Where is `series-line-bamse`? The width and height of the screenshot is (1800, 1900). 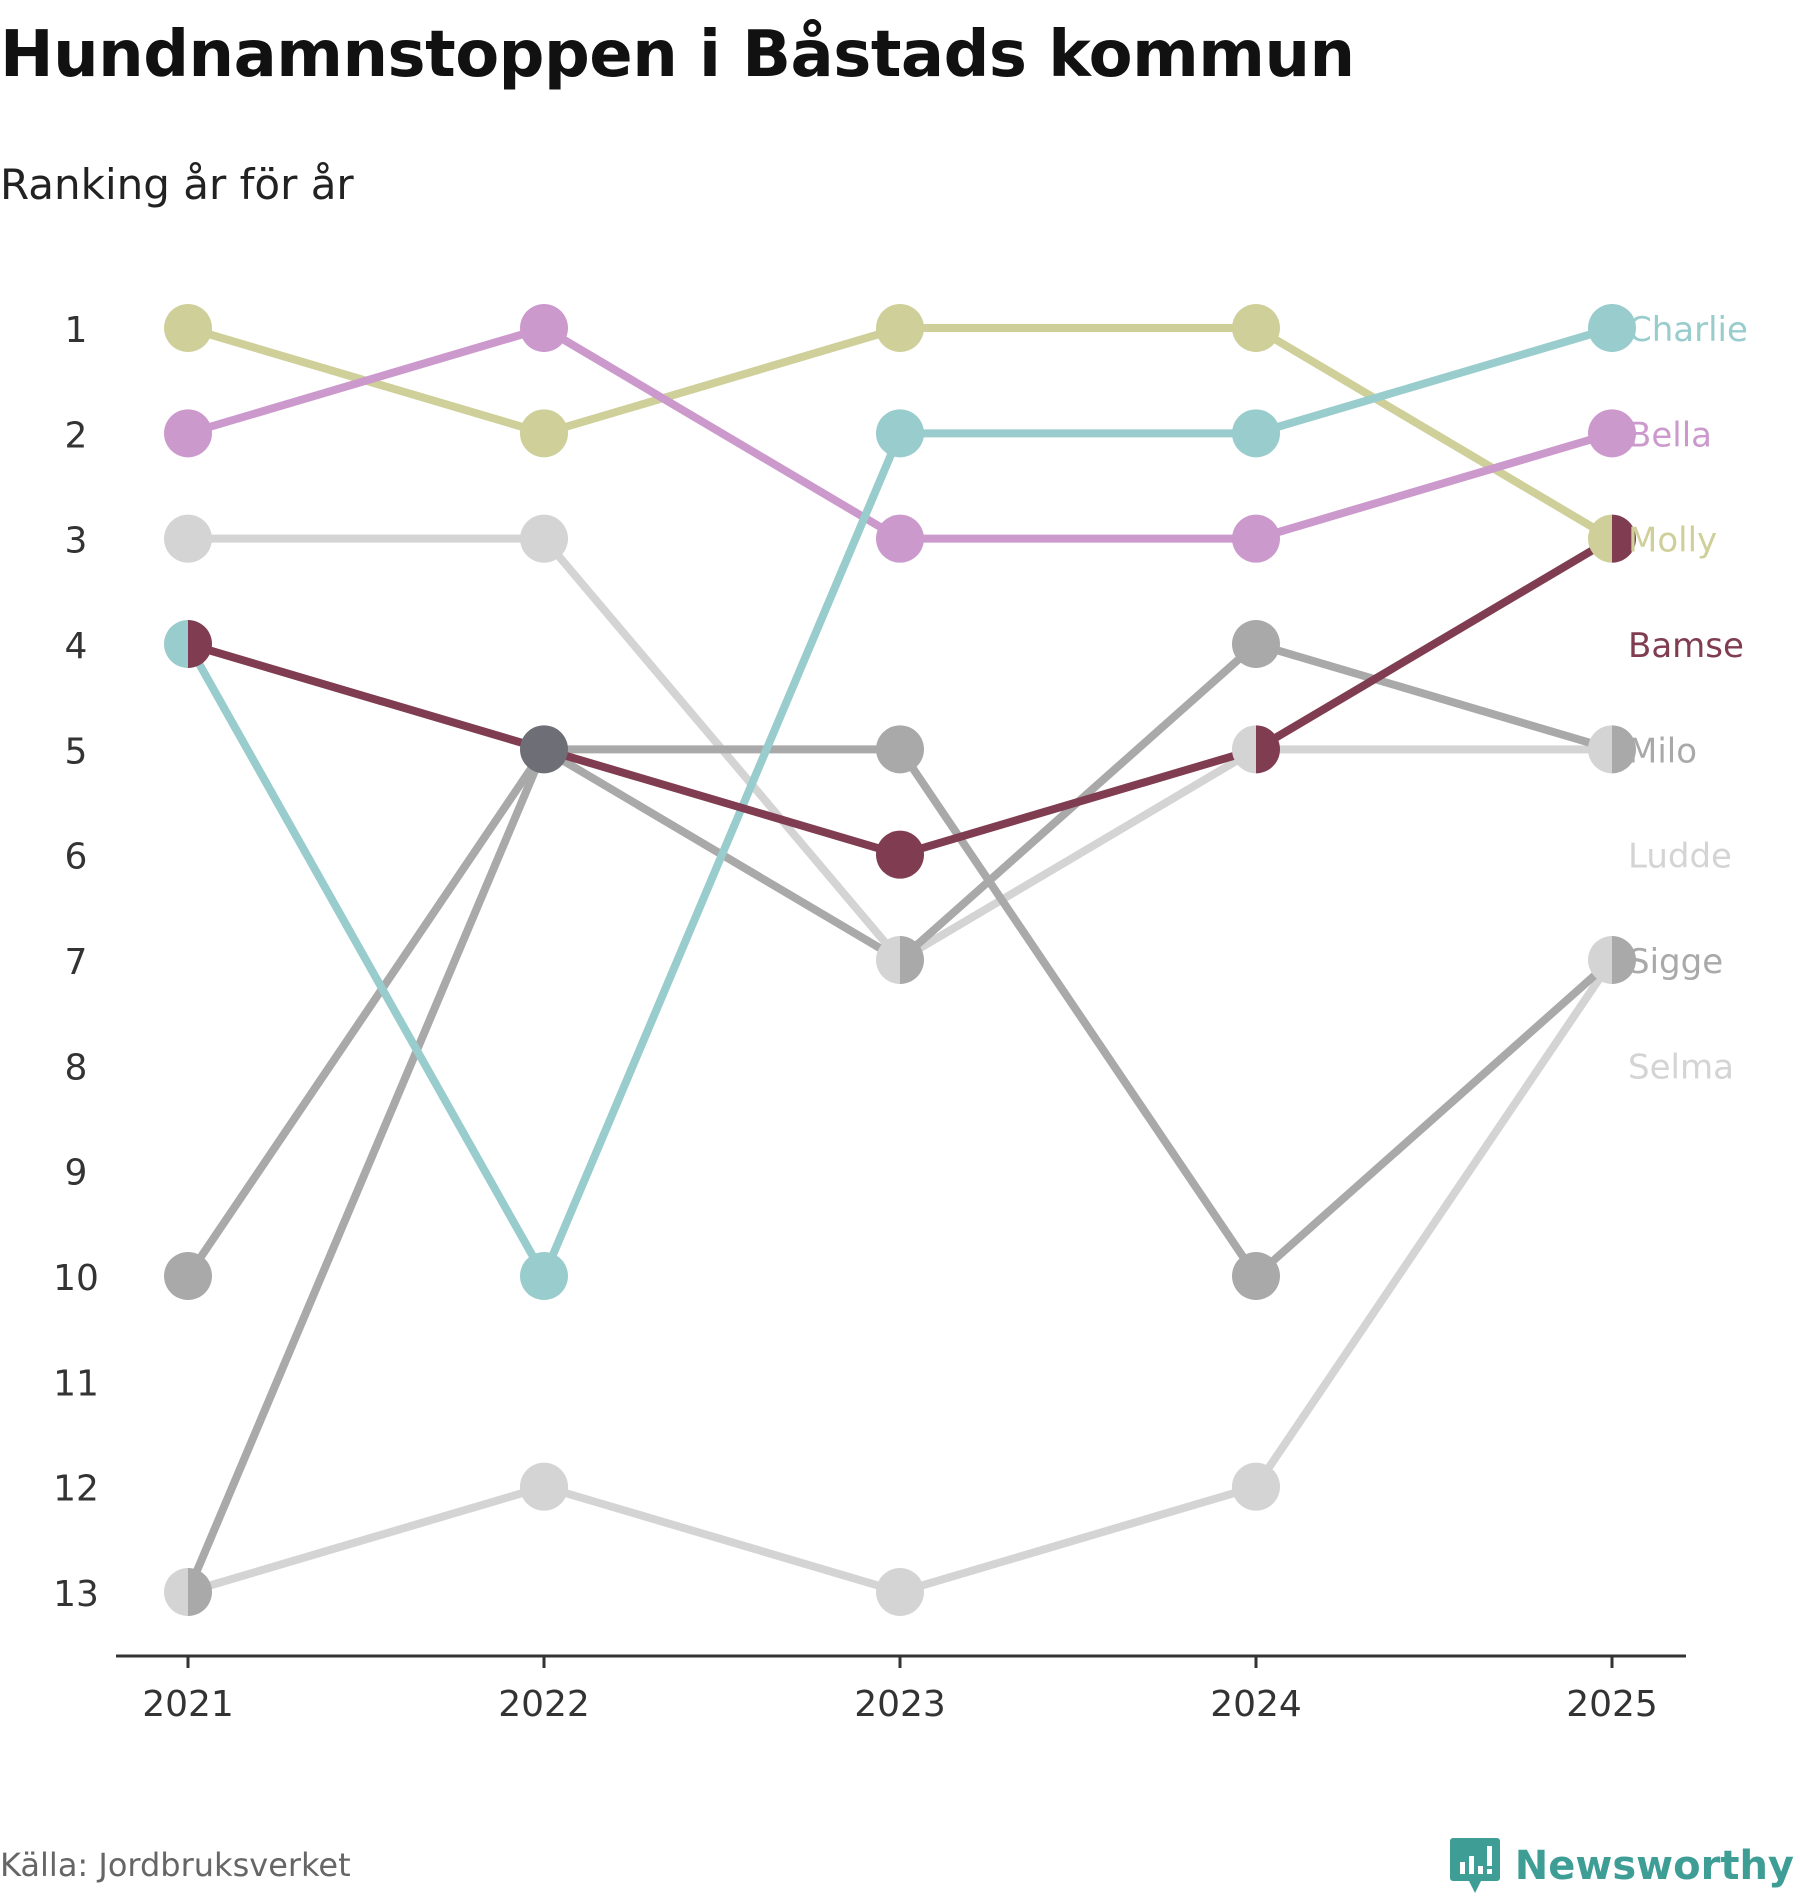
series-line-bamse is located at coordinates (900, 696).